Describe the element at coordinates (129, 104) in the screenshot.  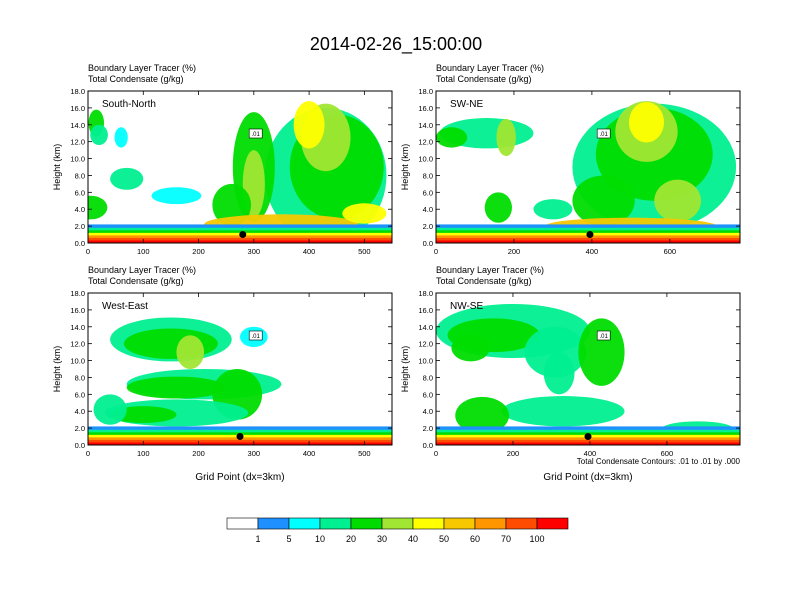
I see `cross-section-label: South-North` at that location.